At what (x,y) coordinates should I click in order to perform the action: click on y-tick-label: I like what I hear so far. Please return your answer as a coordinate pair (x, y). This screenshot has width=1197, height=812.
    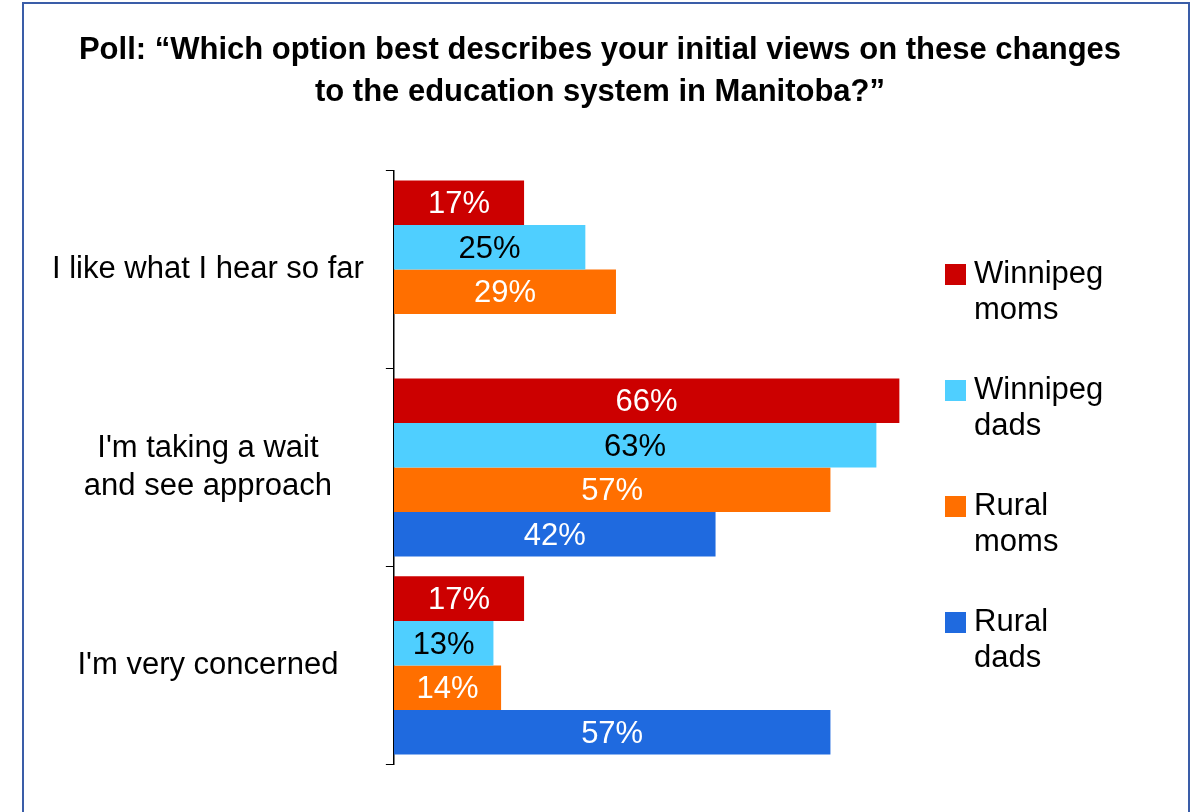
    Looking at the image, I should click on (207, 268).